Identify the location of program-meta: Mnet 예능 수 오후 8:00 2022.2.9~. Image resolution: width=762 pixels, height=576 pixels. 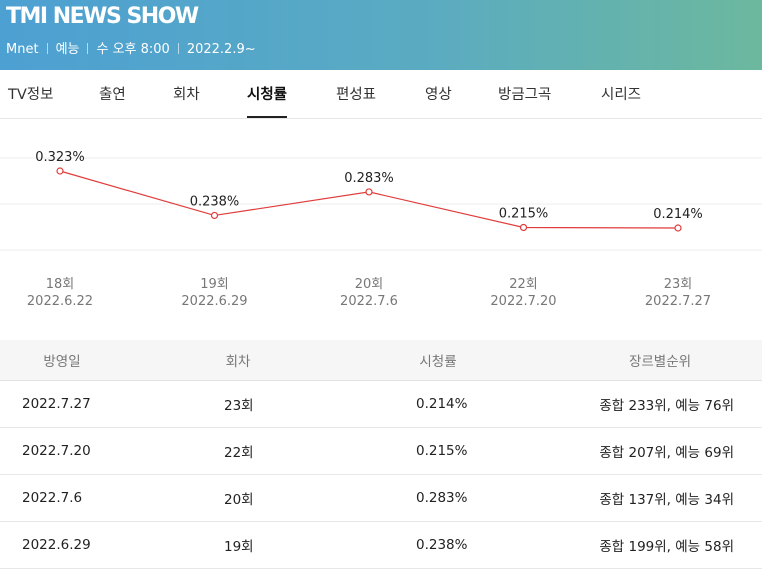
(131, 47).